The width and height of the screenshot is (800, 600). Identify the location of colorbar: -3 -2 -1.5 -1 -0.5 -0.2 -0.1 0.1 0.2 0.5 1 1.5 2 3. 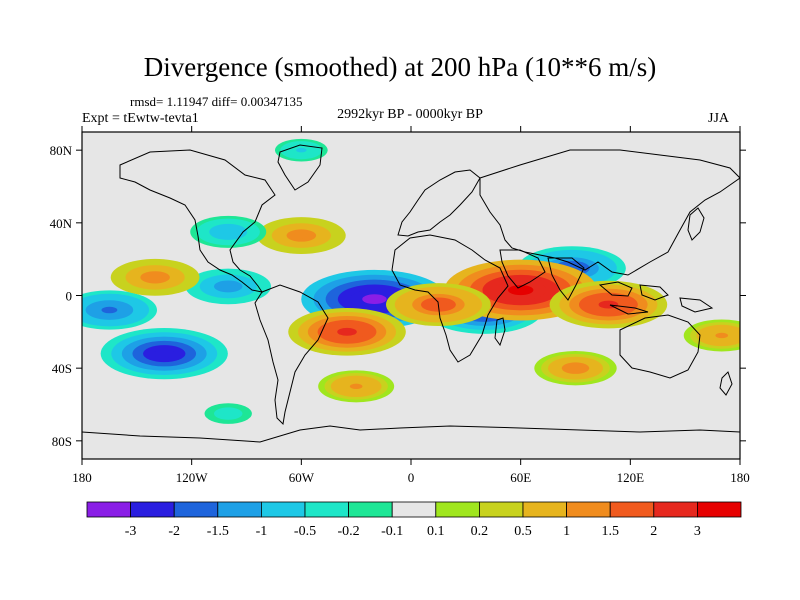
(414, 520).